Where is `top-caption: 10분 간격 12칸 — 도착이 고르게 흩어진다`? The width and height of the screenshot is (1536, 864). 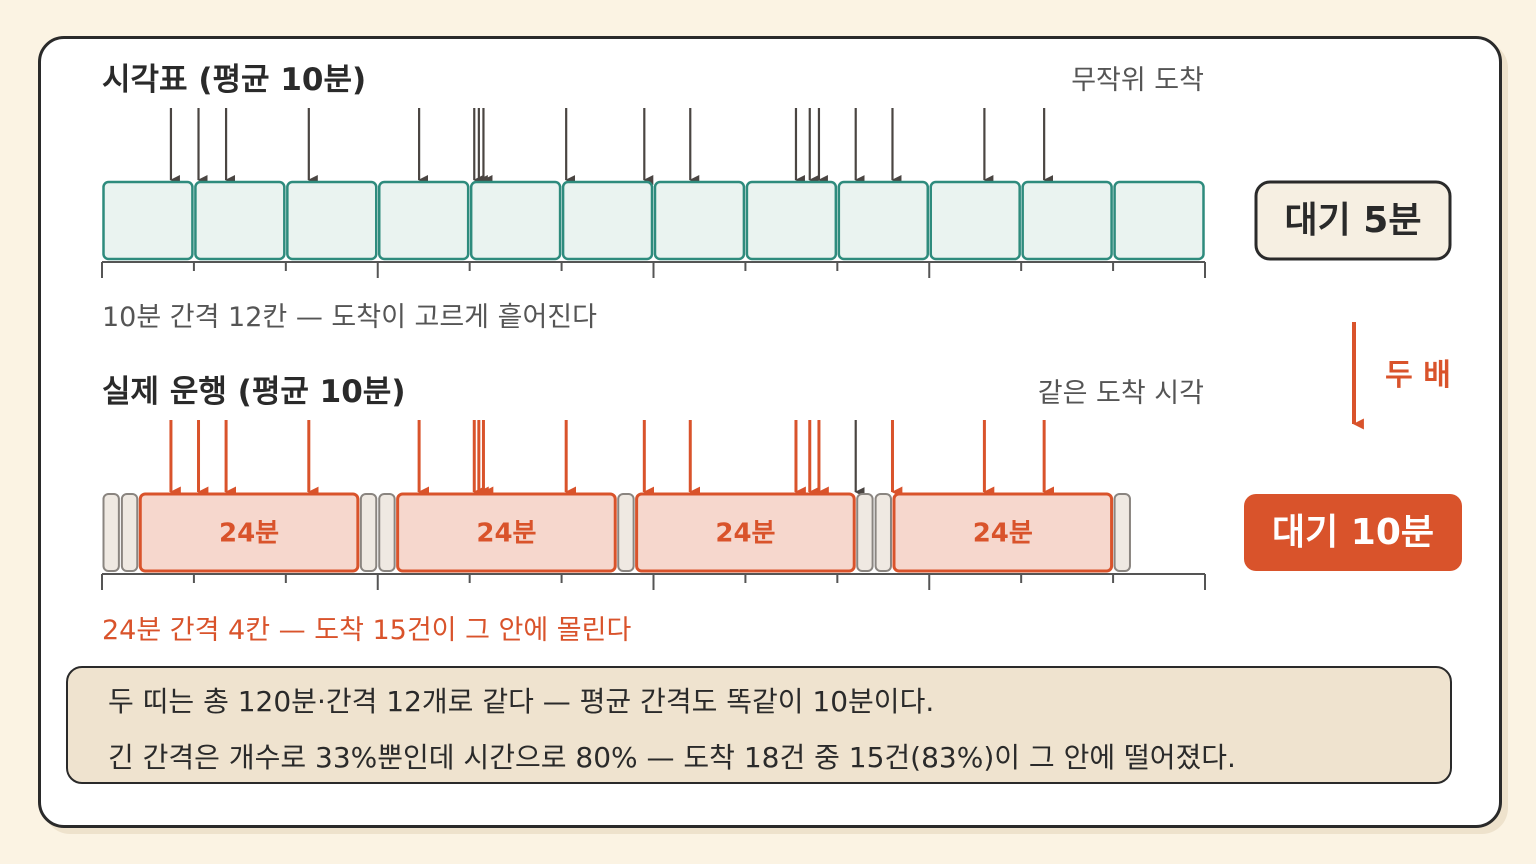
top-caption: 10분 간격 12칸 — 도착이 고르게 흩어진다 is located at coordinates (349, 317).